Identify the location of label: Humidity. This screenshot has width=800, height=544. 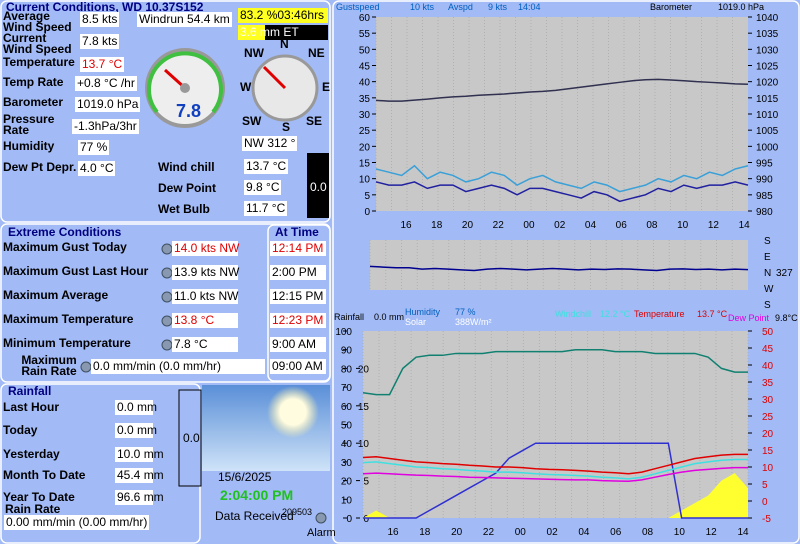
(29, 146).